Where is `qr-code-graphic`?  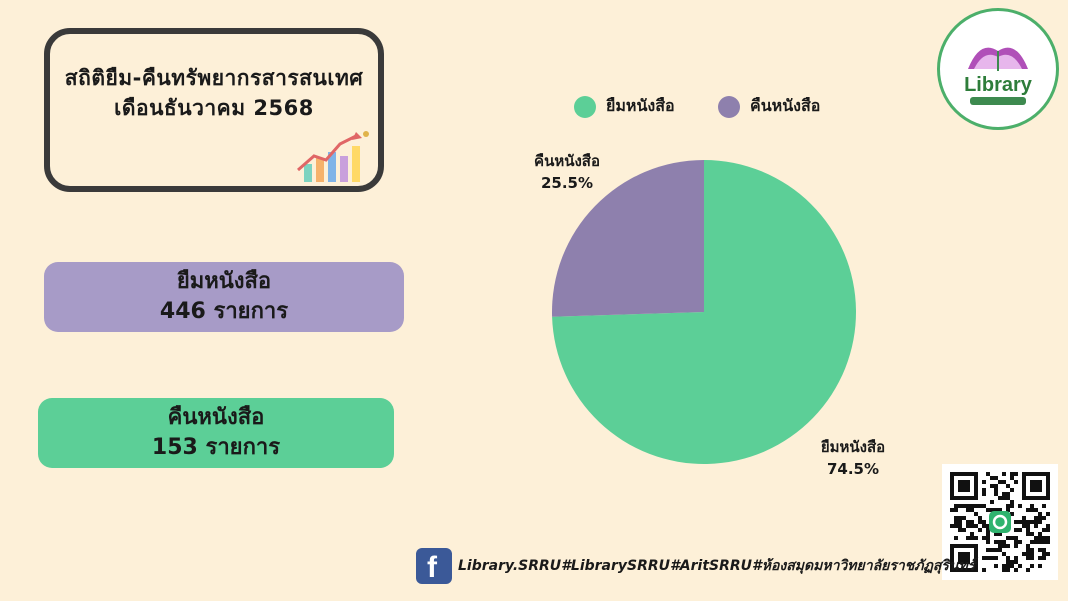
qr-code-graphic is located at coordinates (1000, 522).